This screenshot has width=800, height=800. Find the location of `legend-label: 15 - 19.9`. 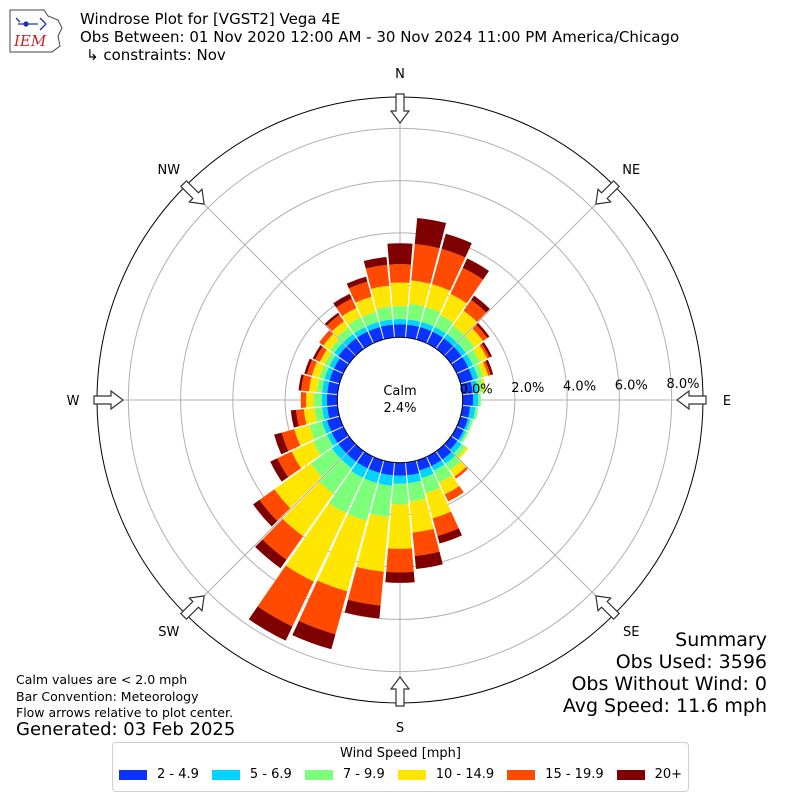

legend-label: 15 - 19.9 is located at coordinates (574, 774).